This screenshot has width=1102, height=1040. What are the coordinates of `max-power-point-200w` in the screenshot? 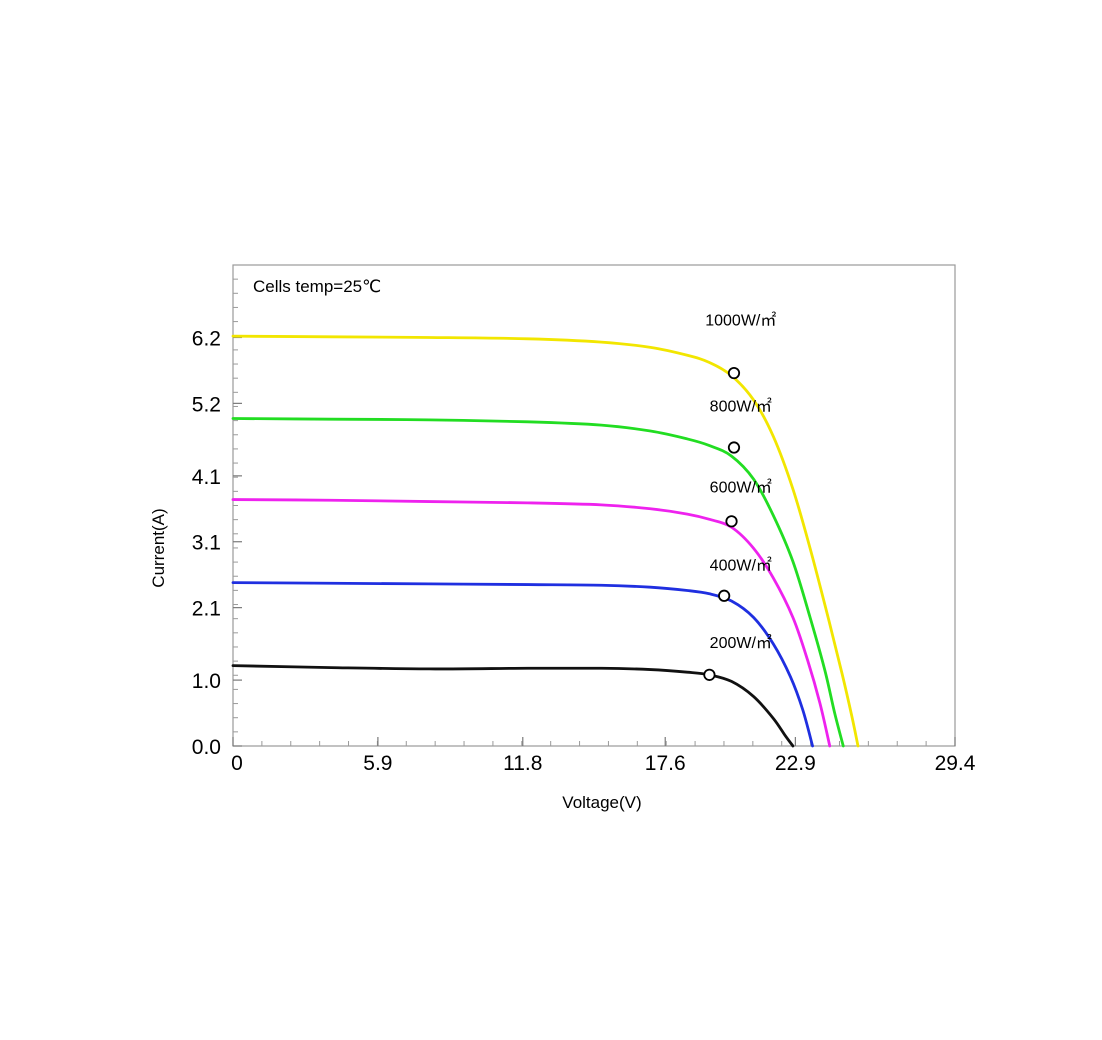 It's located at (709, 674).